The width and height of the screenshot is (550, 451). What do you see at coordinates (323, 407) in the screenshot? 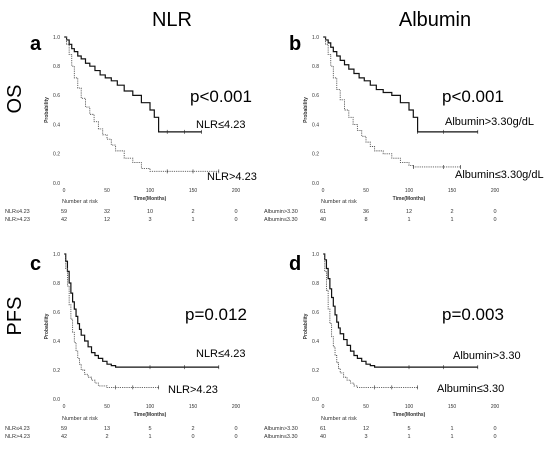
I see `panel-d-x-tick-label: 0` at bounding box center [323, 407].